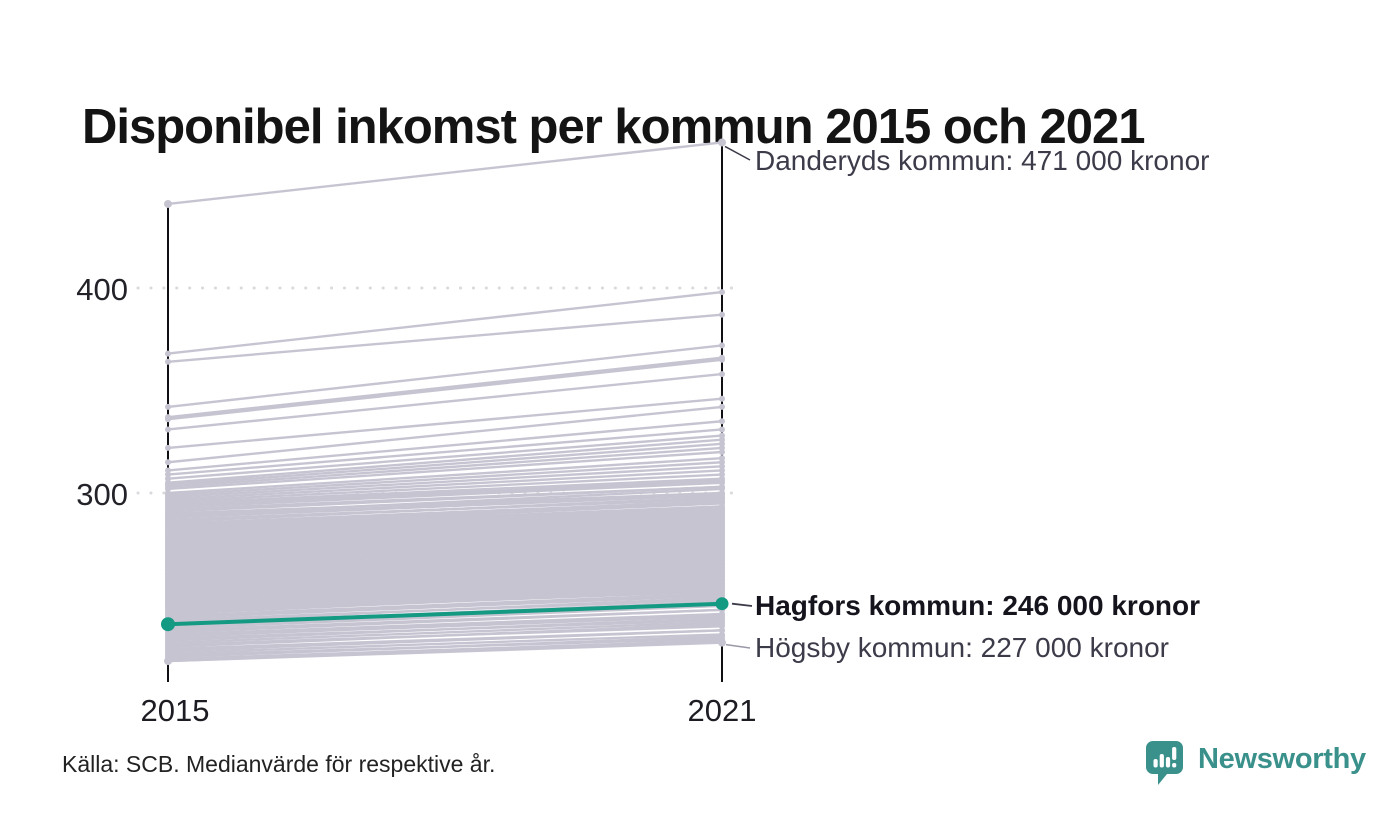  I want to click on x-axis-label-2021: 2021, so click(722, 710).